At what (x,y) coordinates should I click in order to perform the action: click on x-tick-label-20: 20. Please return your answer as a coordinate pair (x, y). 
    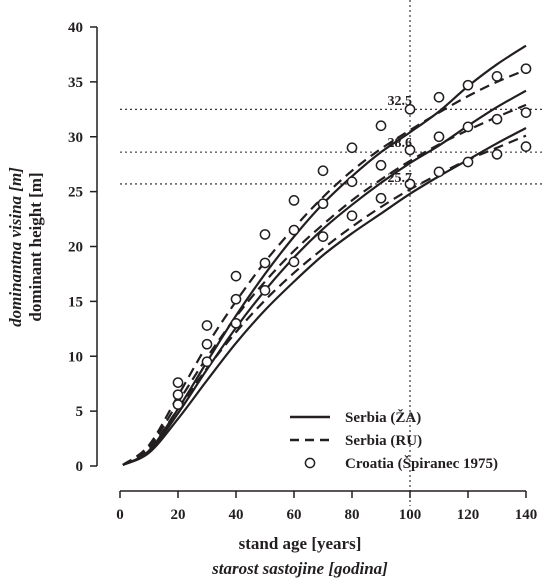
    Looking at the image, I should click on (178, 515).